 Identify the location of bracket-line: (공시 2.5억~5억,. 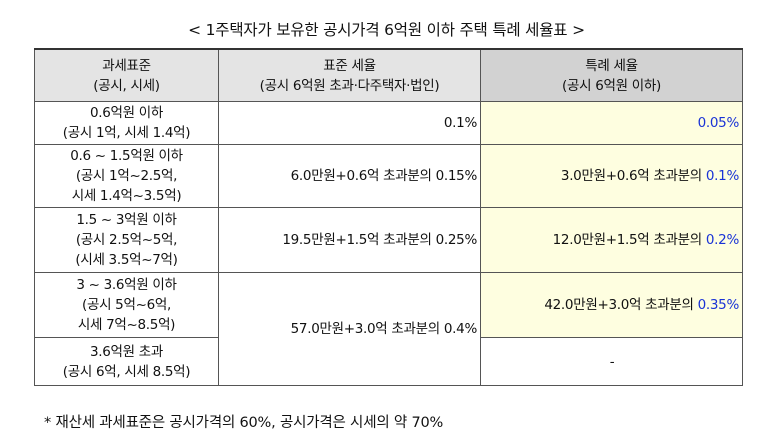
(126, 240).